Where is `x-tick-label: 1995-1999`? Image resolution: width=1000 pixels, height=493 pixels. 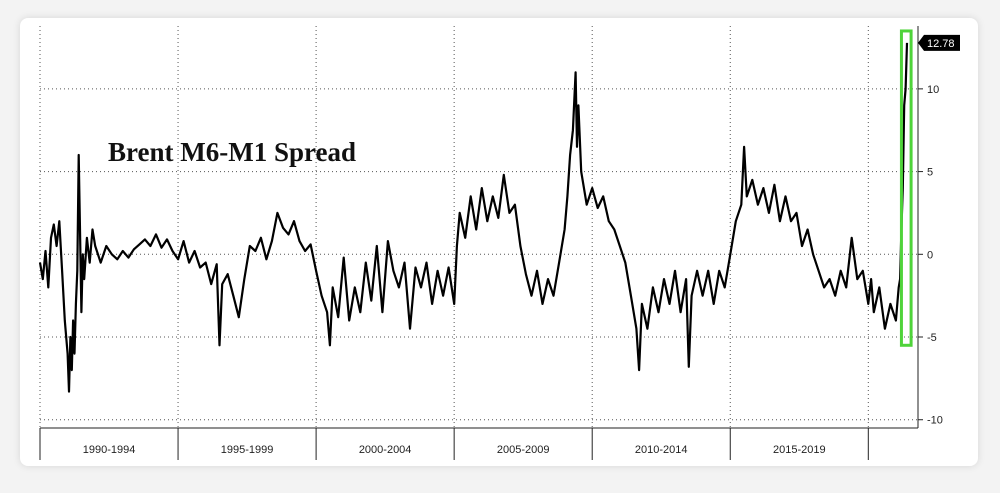 x-tick-label: 1995-1999 is located at coordinates (247, 450).